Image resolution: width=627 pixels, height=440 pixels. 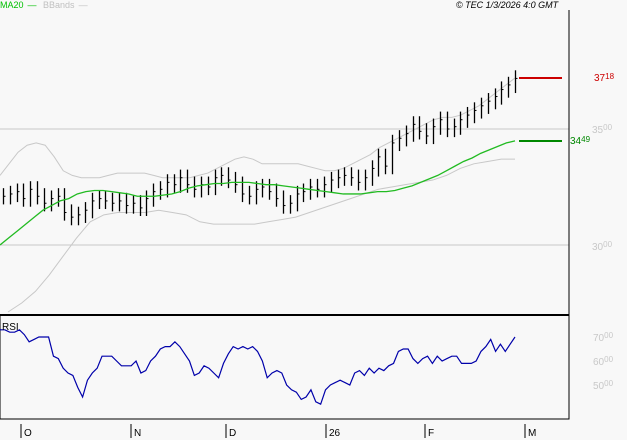 What do you see at coordinates (258, 367) in the screenshot?
I see `rsi-line` at bounding box center [258, 367].